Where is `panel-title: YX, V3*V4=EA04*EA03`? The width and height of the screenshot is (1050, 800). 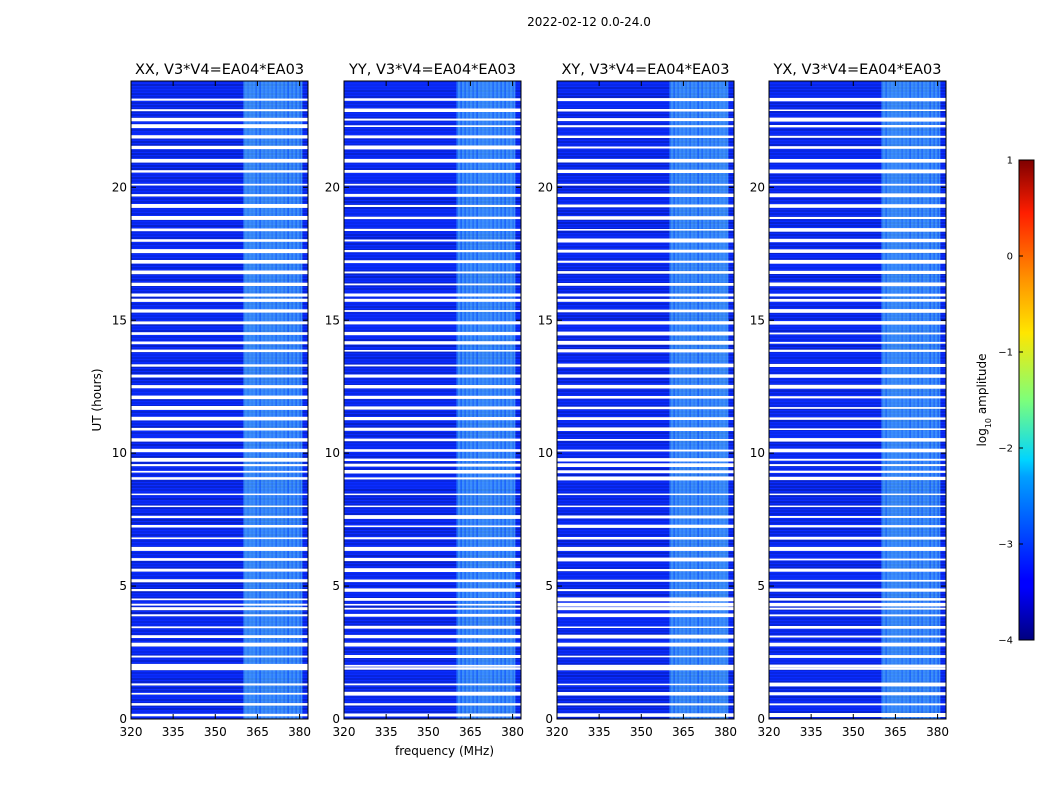
panel-title: YX, V3*V4=EA04*EA03 is located at coordinates (856, 70).